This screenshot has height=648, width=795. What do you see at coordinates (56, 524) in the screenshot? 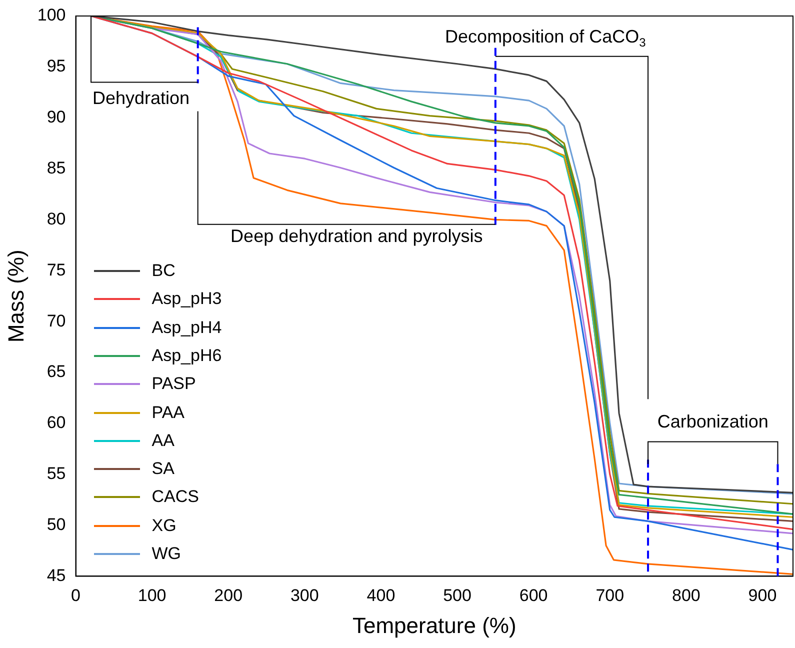
I see `y-tick-label: 50` at bounding box center [56, 524].